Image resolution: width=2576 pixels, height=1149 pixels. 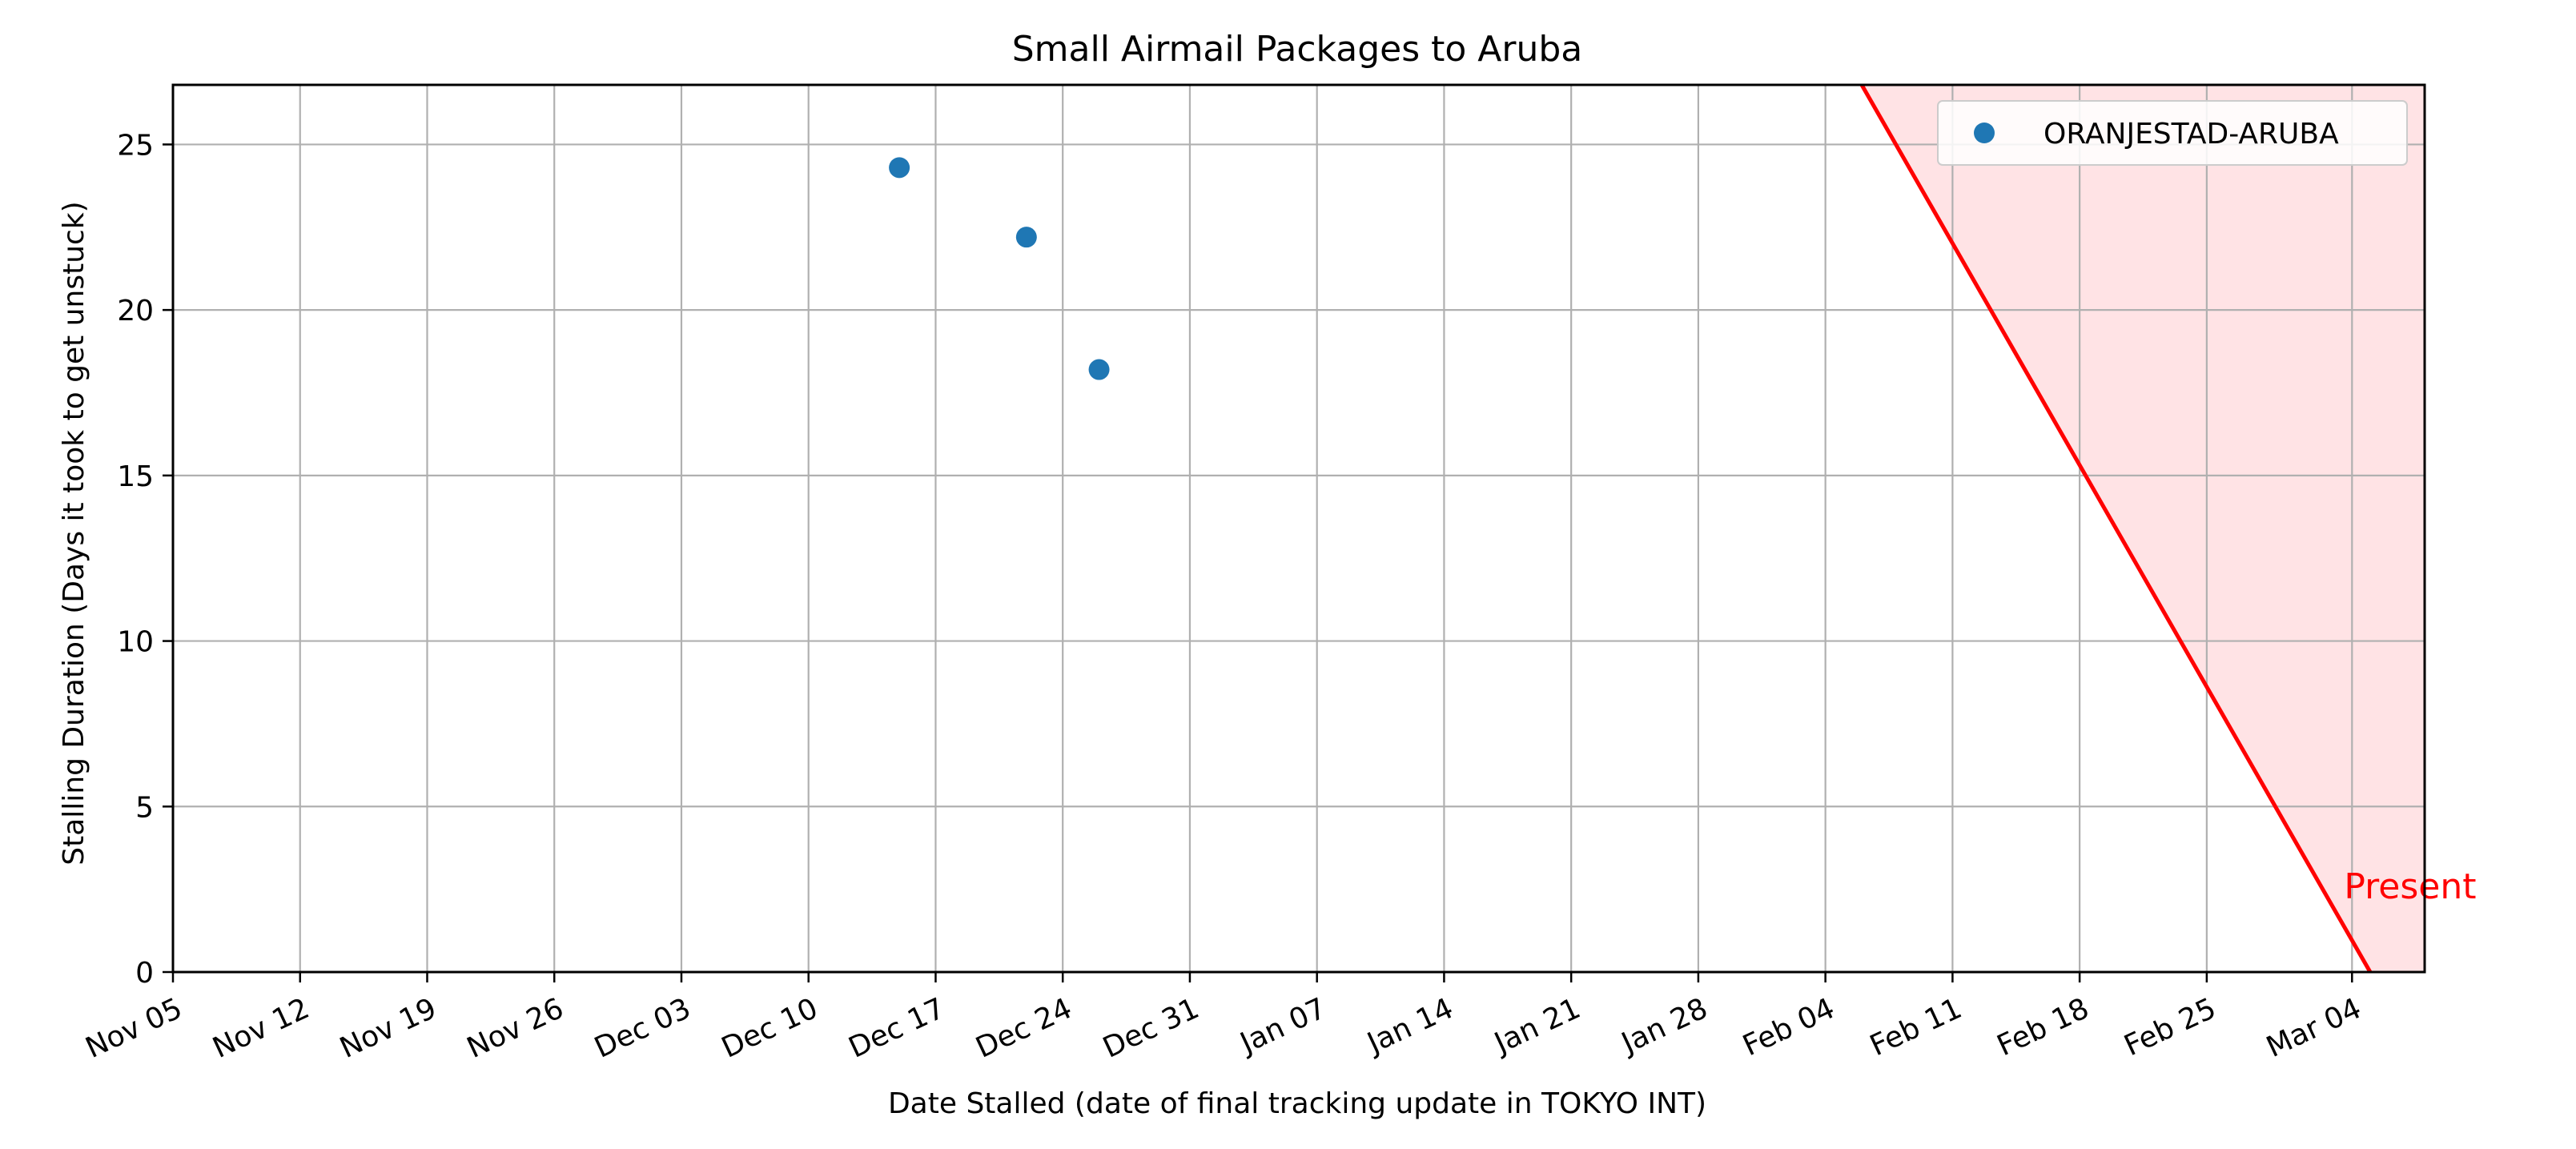 What do you see at coordinates (144, 807) in the screenshot?
I see `y-tick-label: 5` at bounding box center [144, 807].